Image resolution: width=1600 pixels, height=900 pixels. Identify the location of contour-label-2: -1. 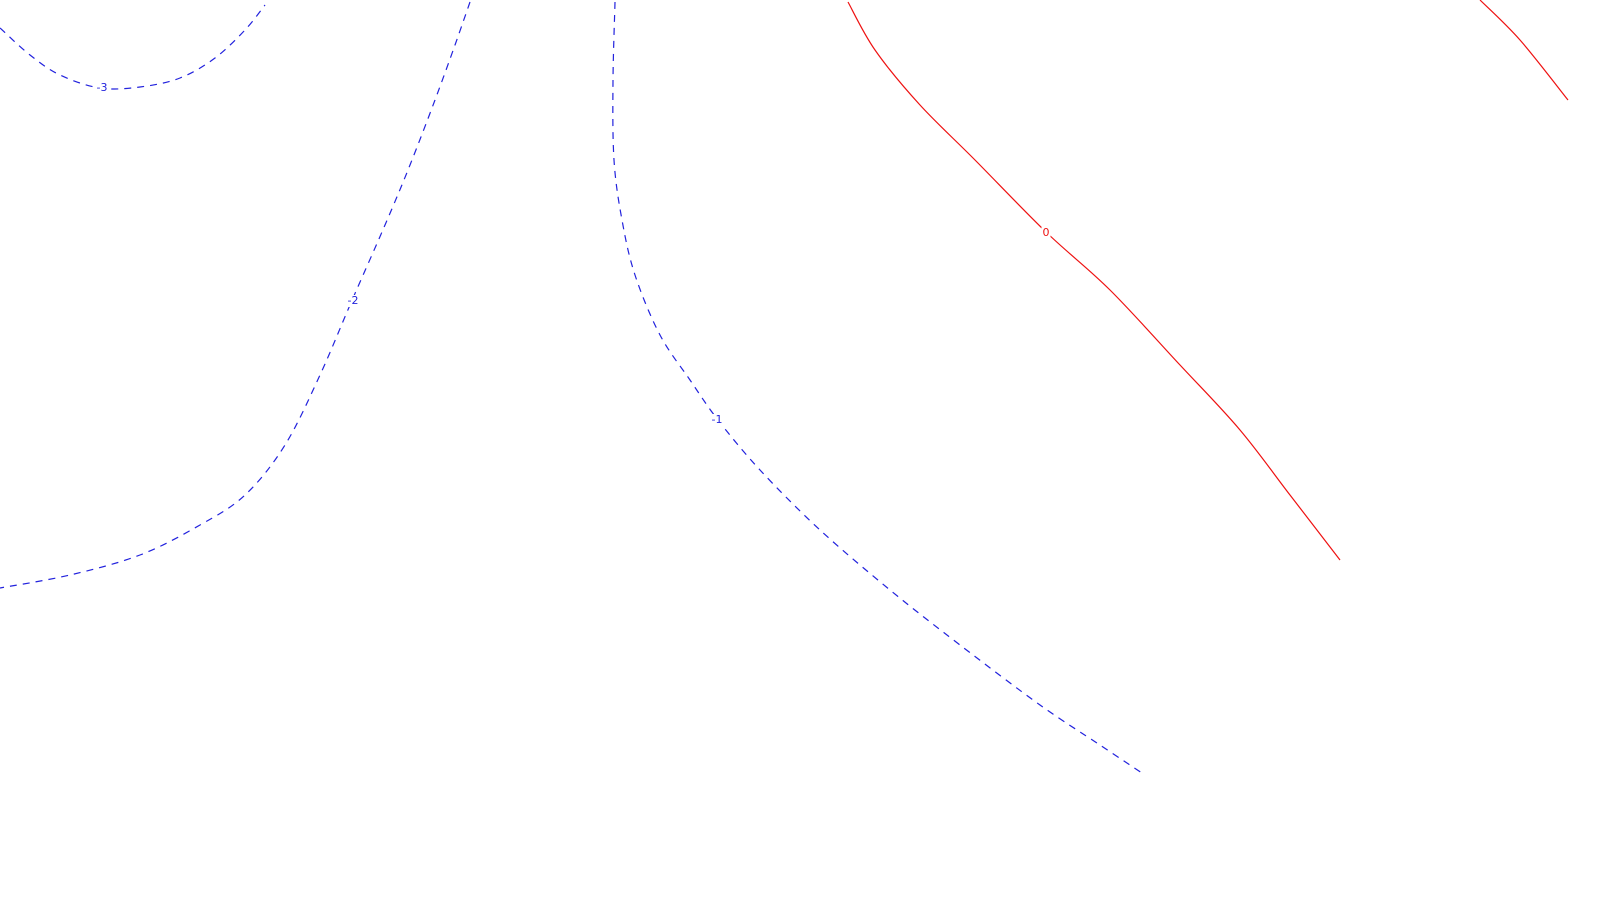
(717, 419).